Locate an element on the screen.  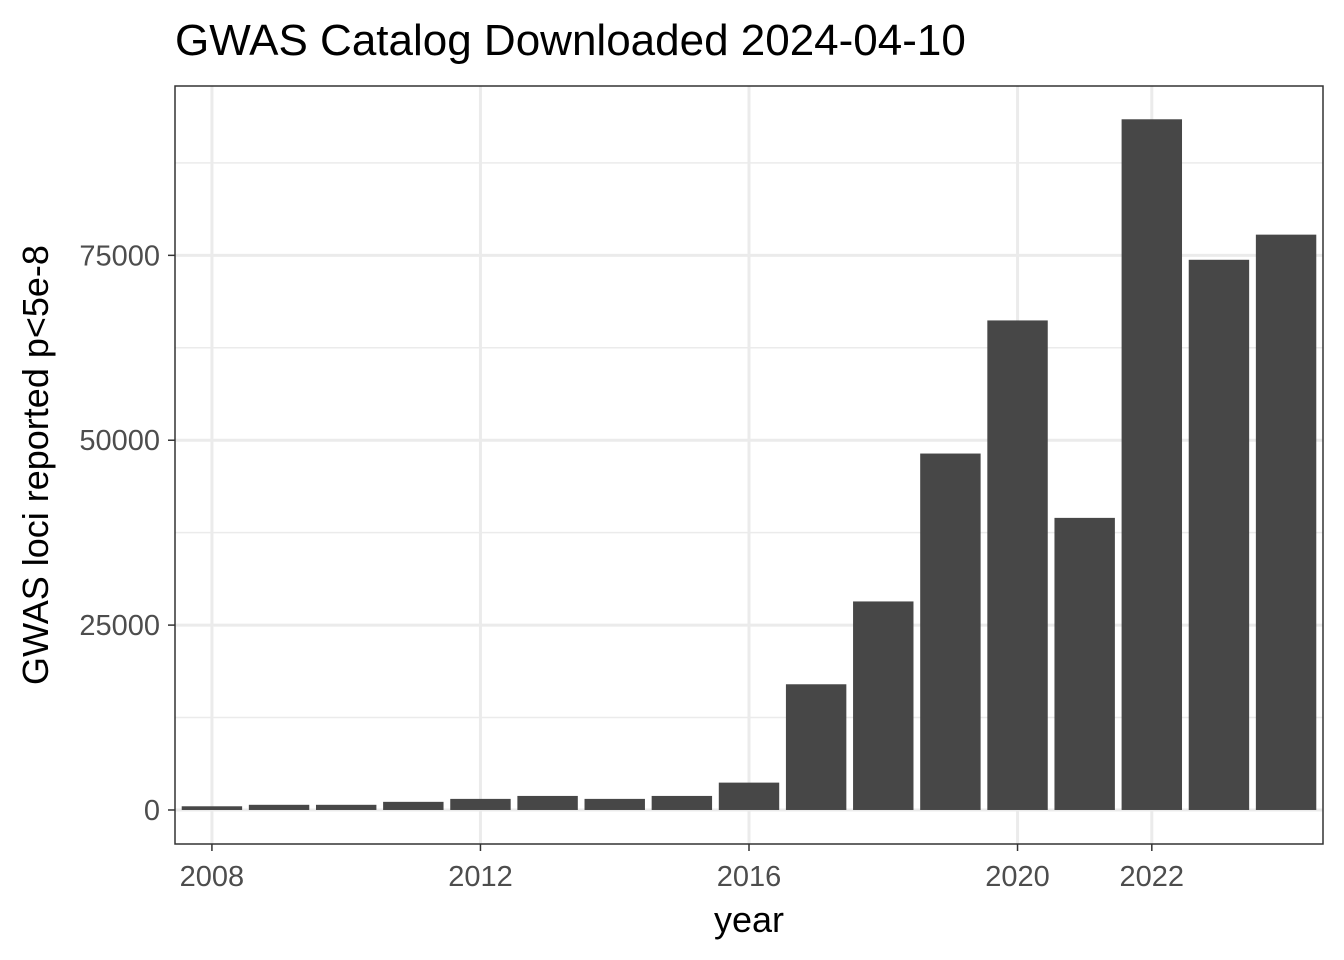
bar-2018 is located at coordinates (883, 705).